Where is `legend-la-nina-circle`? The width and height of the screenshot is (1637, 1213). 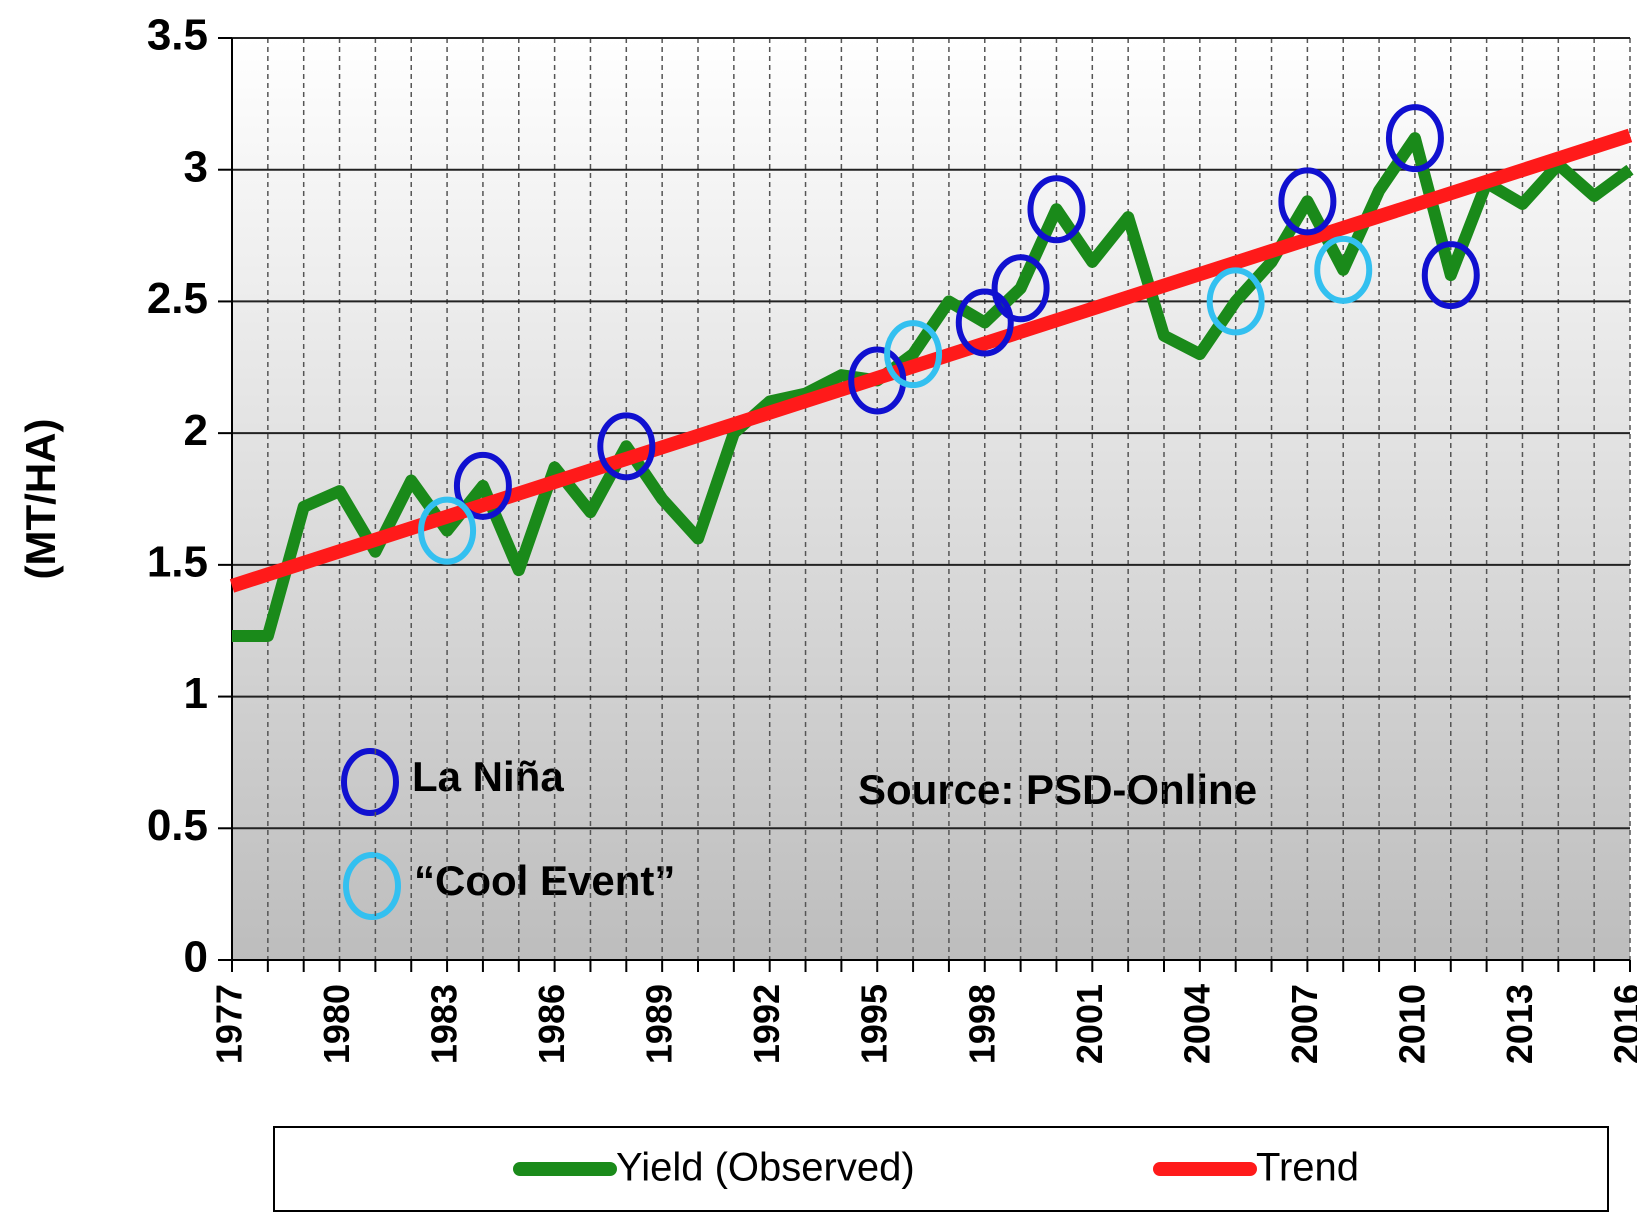 legend-la-nina-circle is located at coordinates (370, 782).